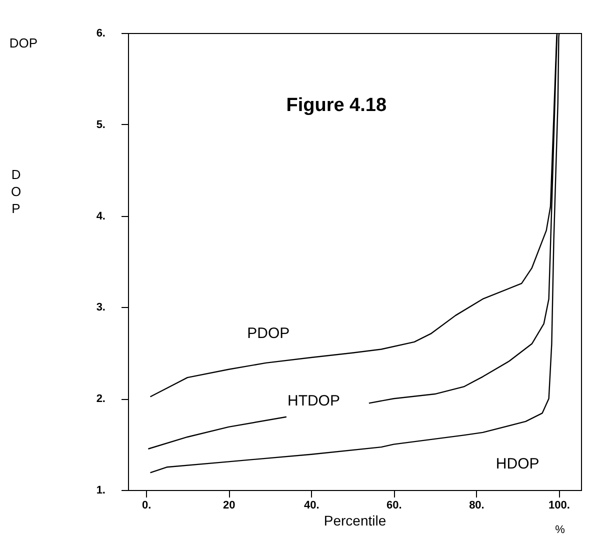 The height and width of the screenshot is (541, 601). I want to click on text: DOP, so click(16, 191).